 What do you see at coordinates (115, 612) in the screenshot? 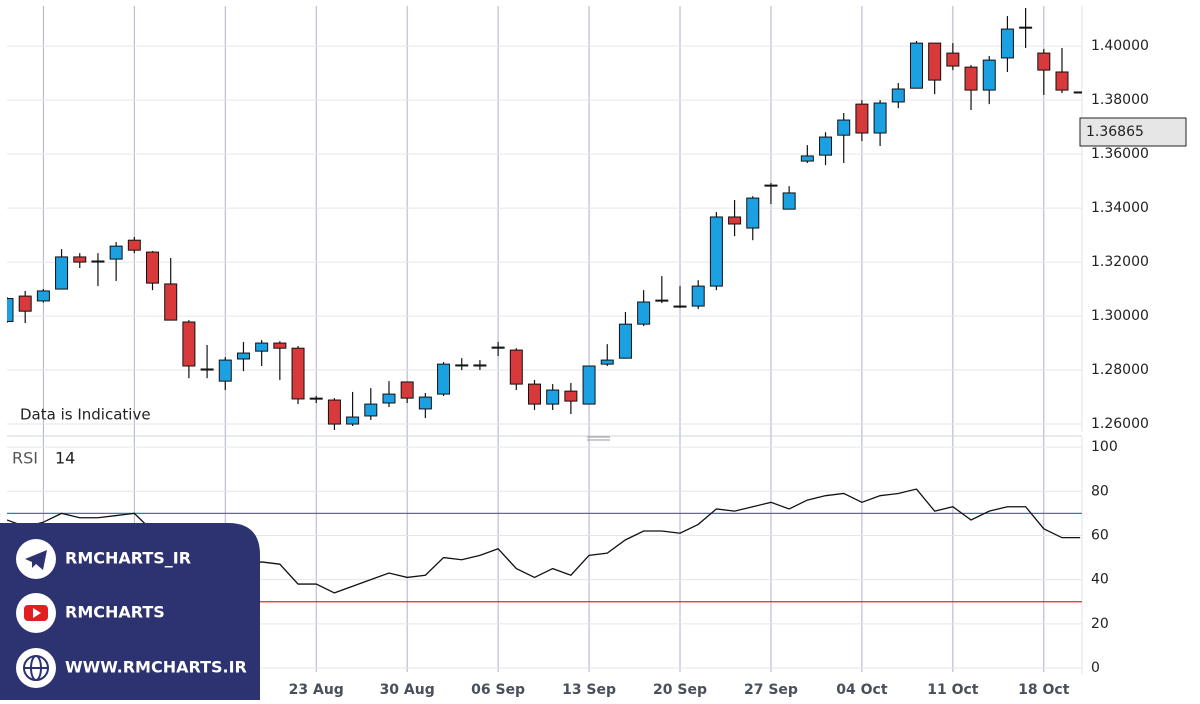
I see `youtube-handle: RMCHARTS` at bounding box center [115, 612].